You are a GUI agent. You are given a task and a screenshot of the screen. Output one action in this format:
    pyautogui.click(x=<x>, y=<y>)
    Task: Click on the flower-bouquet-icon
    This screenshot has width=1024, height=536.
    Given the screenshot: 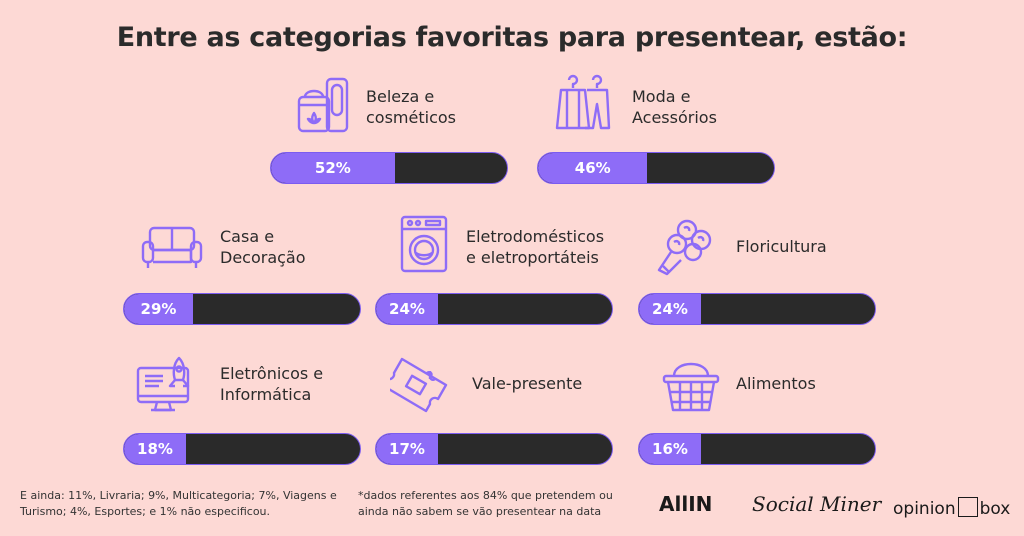 What is the action you would take?
    pyautogui.click(x=686, y=249)
    